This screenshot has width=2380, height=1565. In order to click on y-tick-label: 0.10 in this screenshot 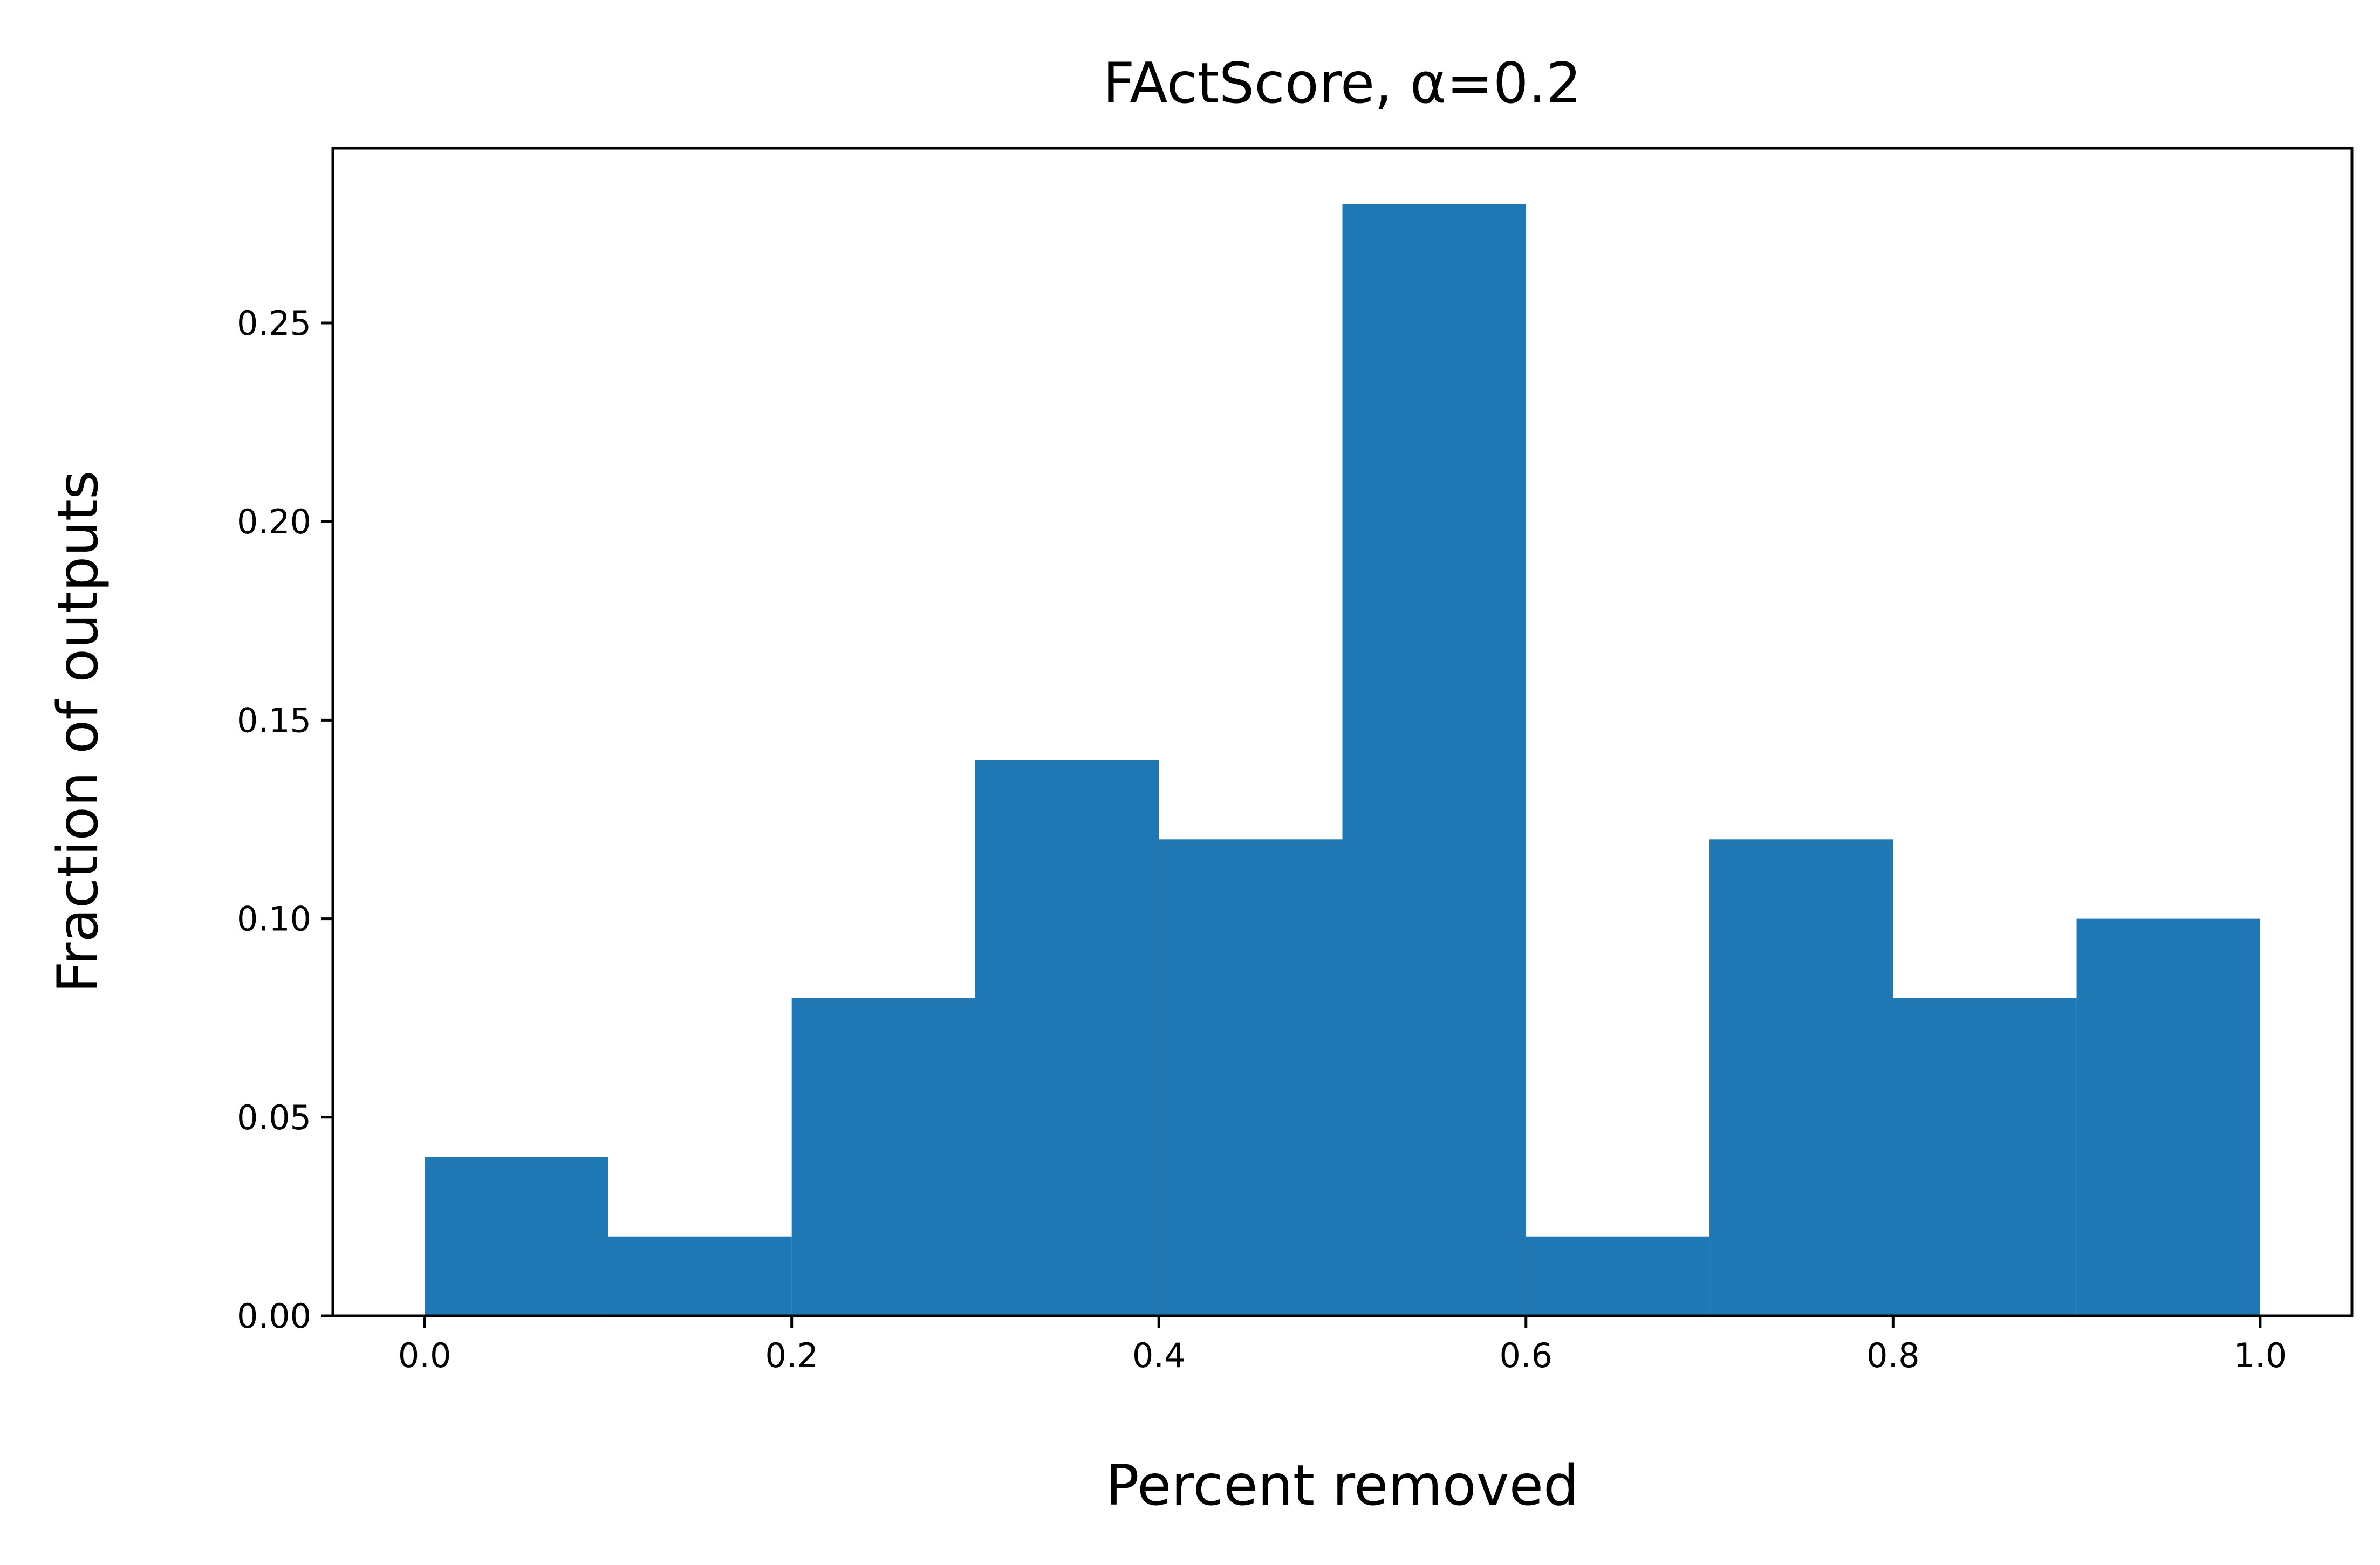, I will do `click(274, 919)`.